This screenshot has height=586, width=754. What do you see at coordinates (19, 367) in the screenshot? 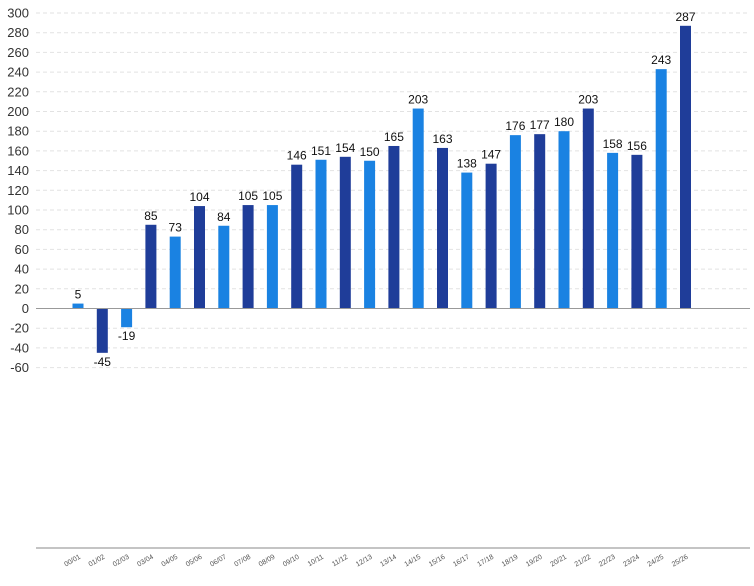
I see `y-tick-label: -60` at bounding box center [19, 367].